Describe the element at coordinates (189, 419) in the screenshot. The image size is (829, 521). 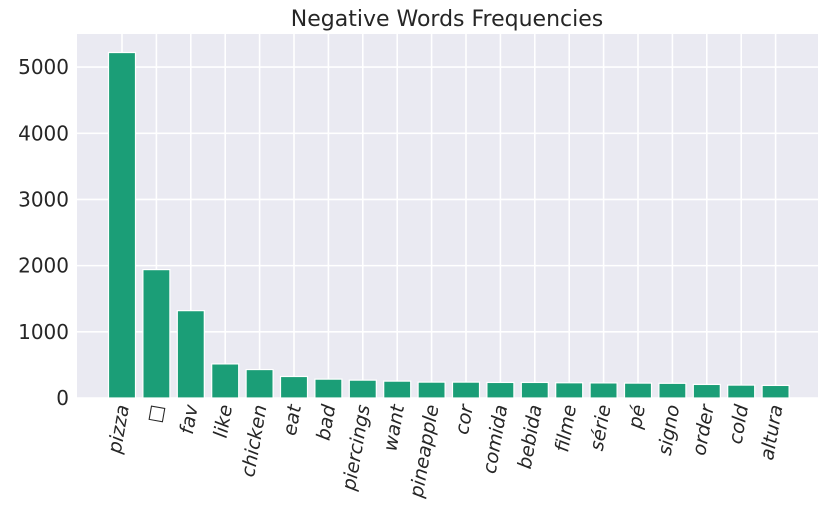
I see `x-tick-label: fav` at that location.